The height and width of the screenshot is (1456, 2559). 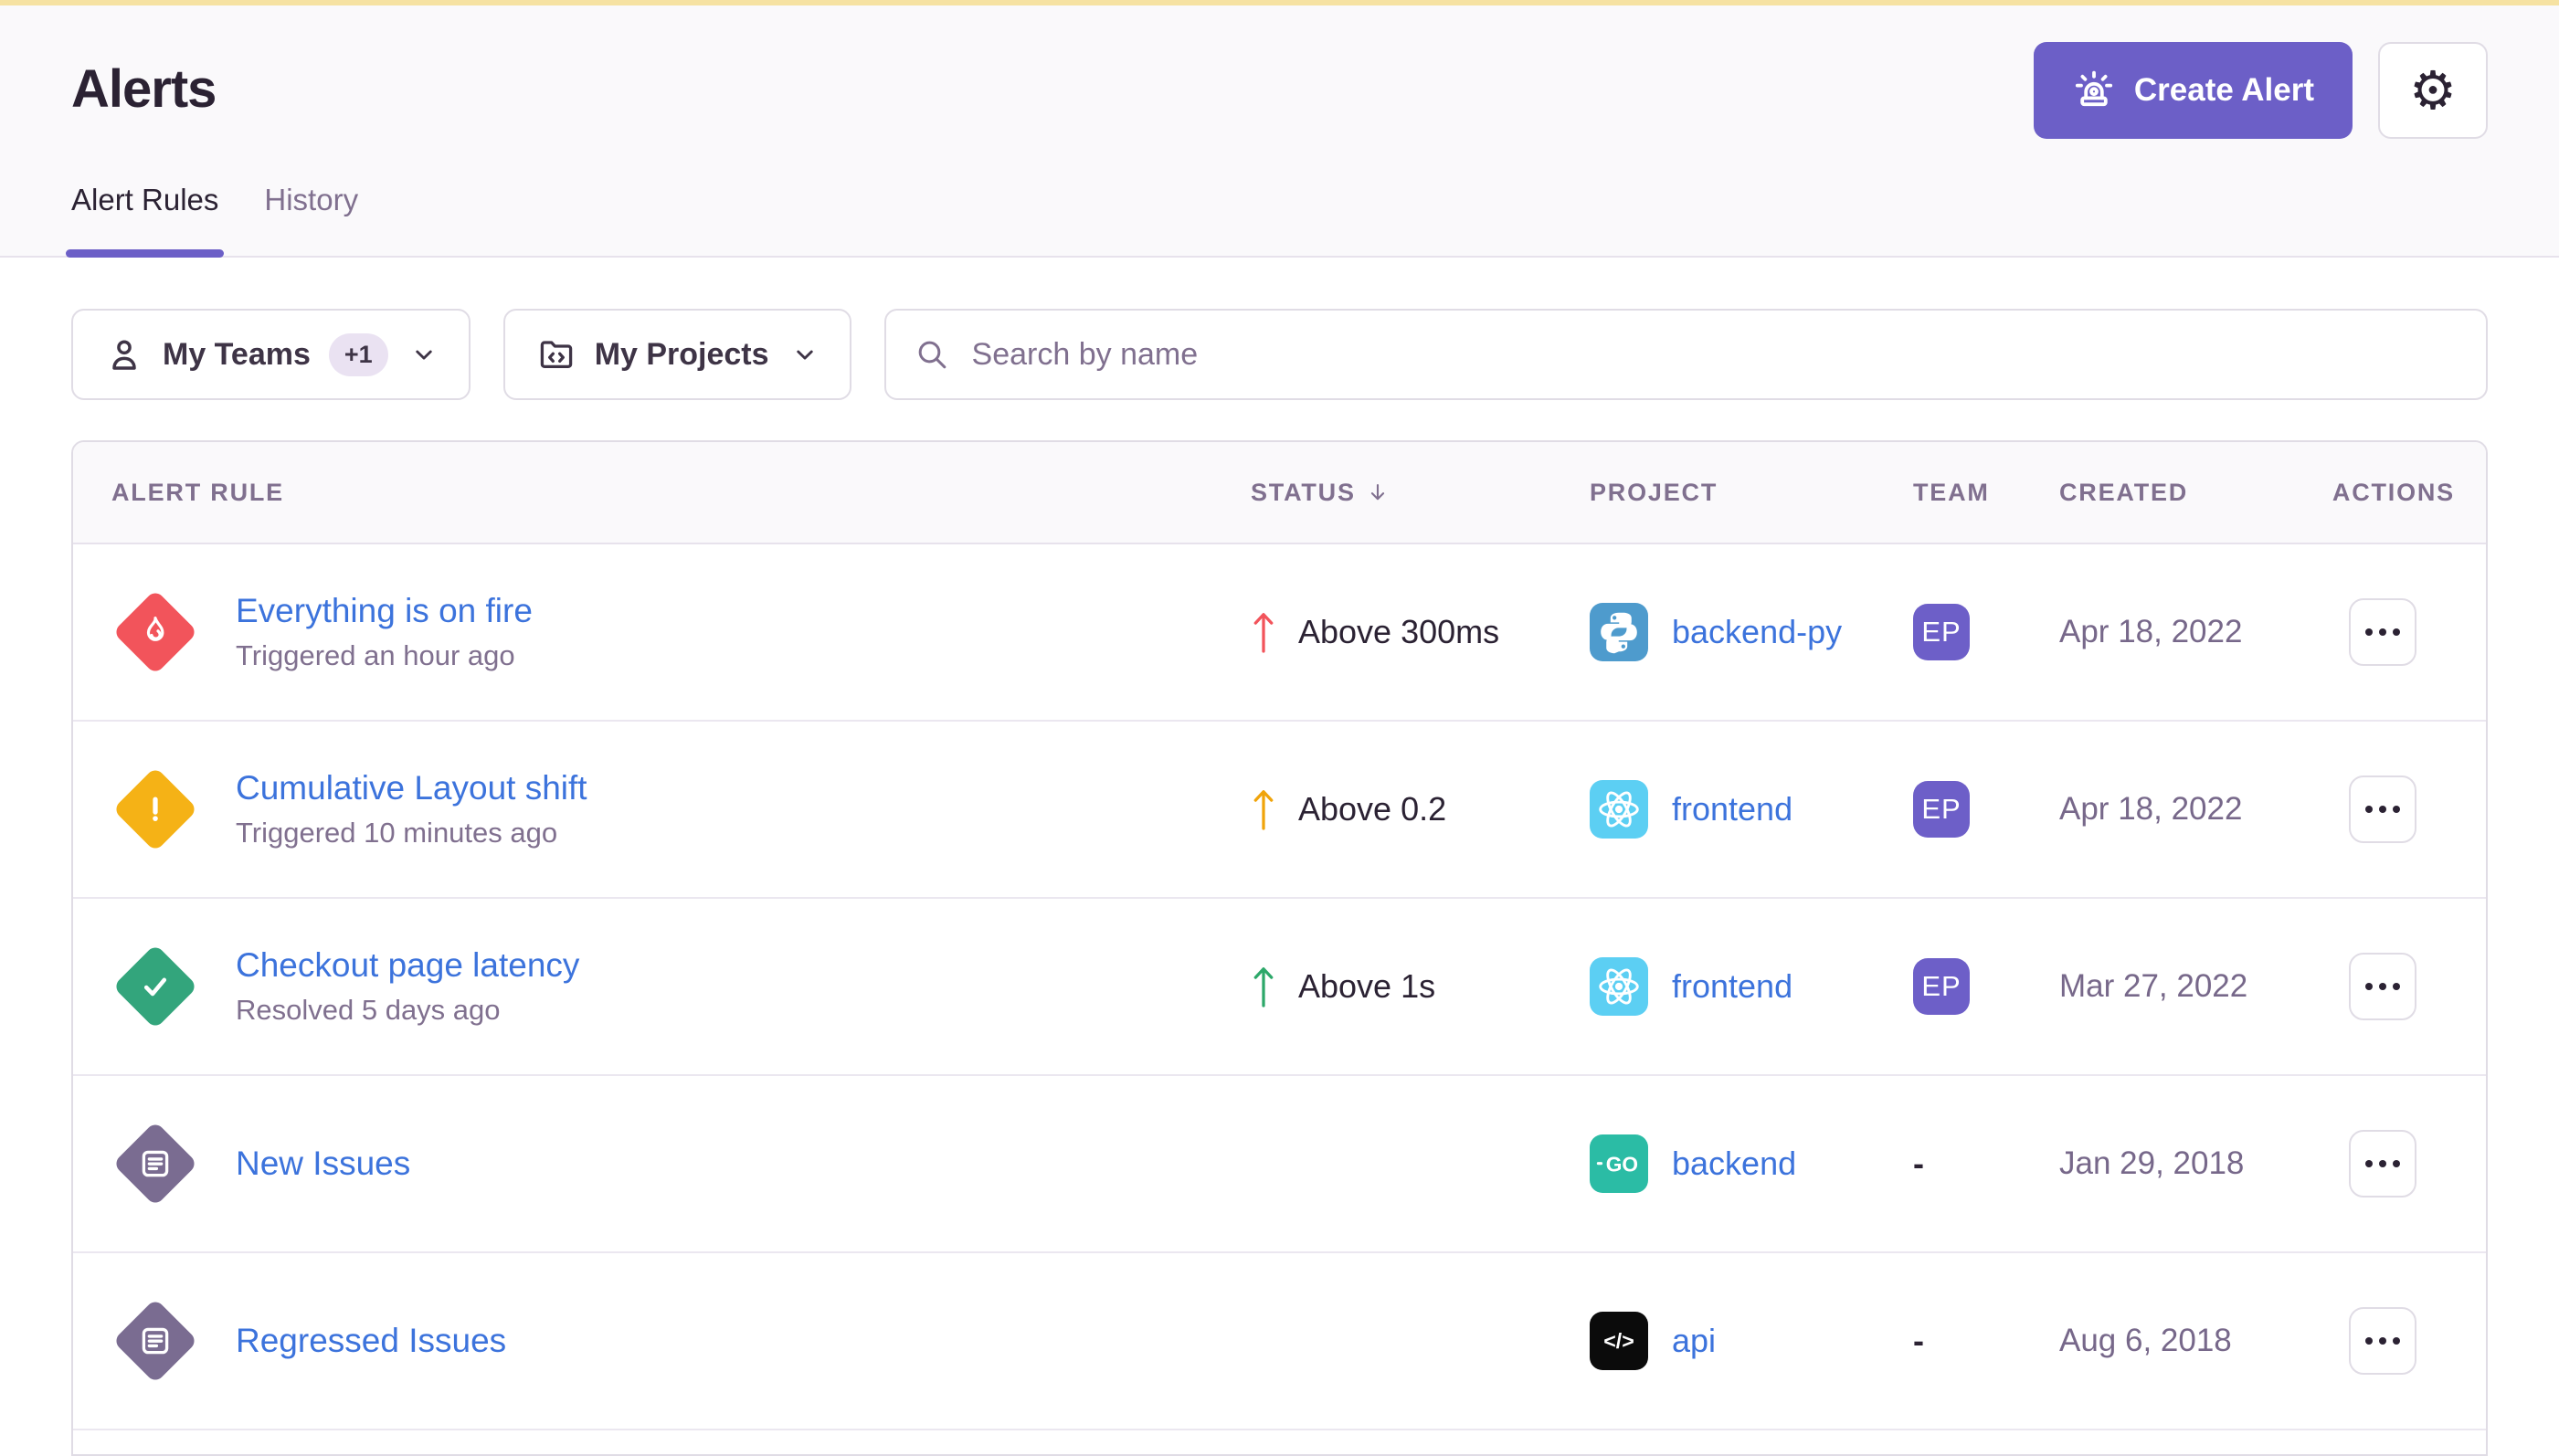 What do you see at coordinates (375, 655) in the screenshot?
I see `alert-rule-subtitle: Triggered an hour ago` at bounding box center [375, 655].